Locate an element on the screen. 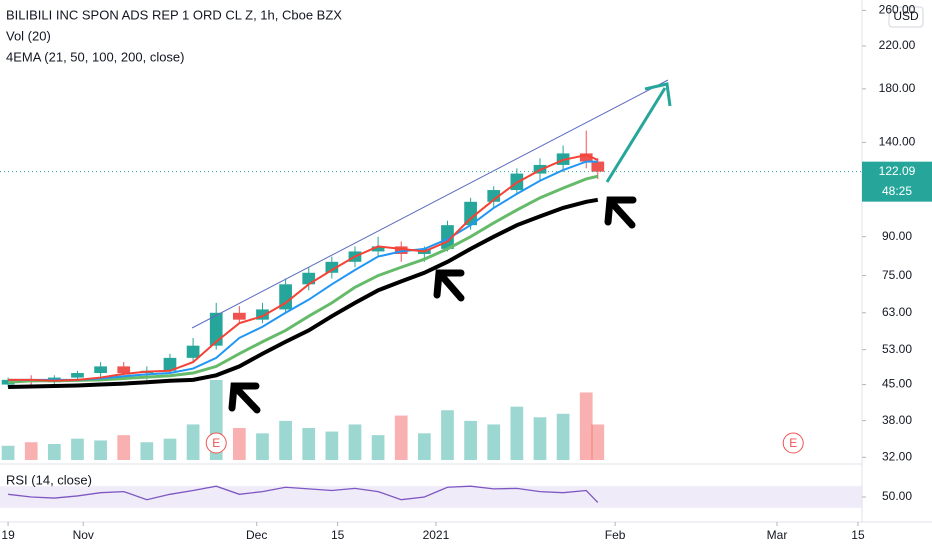 This screenshot has width=932, height=550. rsi-band is located at coordinates (431, 497).